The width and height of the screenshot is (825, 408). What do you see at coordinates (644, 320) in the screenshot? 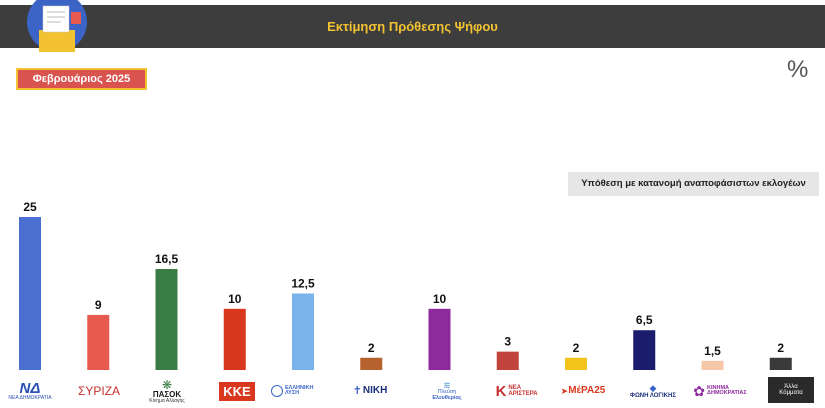
I see `bar-value-label-10: 6,5` at bounding box center [644, 320].